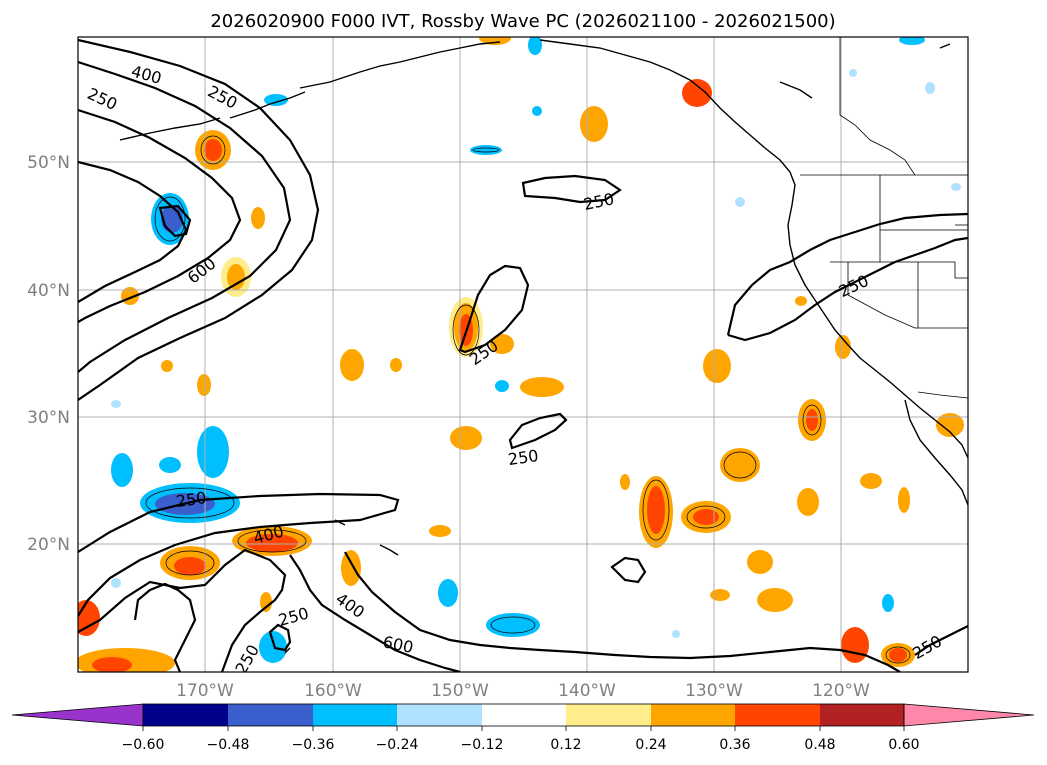 Image resolution: width=1047 pixels, height=765 pixels. I want to click on colorbar-tick-label: −0.48, so click(228, 745).